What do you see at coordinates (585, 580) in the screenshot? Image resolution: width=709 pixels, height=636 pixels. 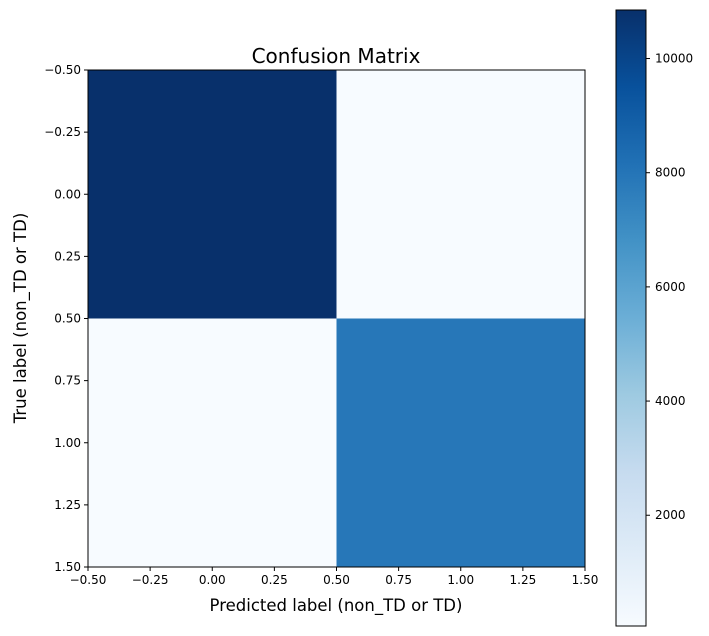 I see `x-tick-label: 1.50` at bounding box center [585, 580].